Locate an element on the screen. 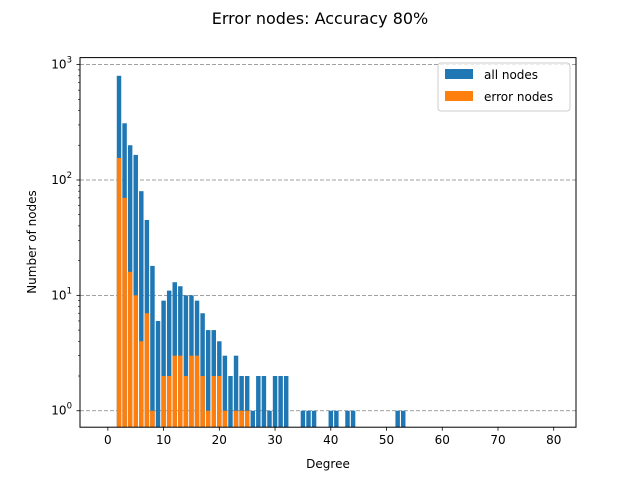  x-axis: 0 10 20 30 40 50 60 70 80 is located at coordinates (332, 437).